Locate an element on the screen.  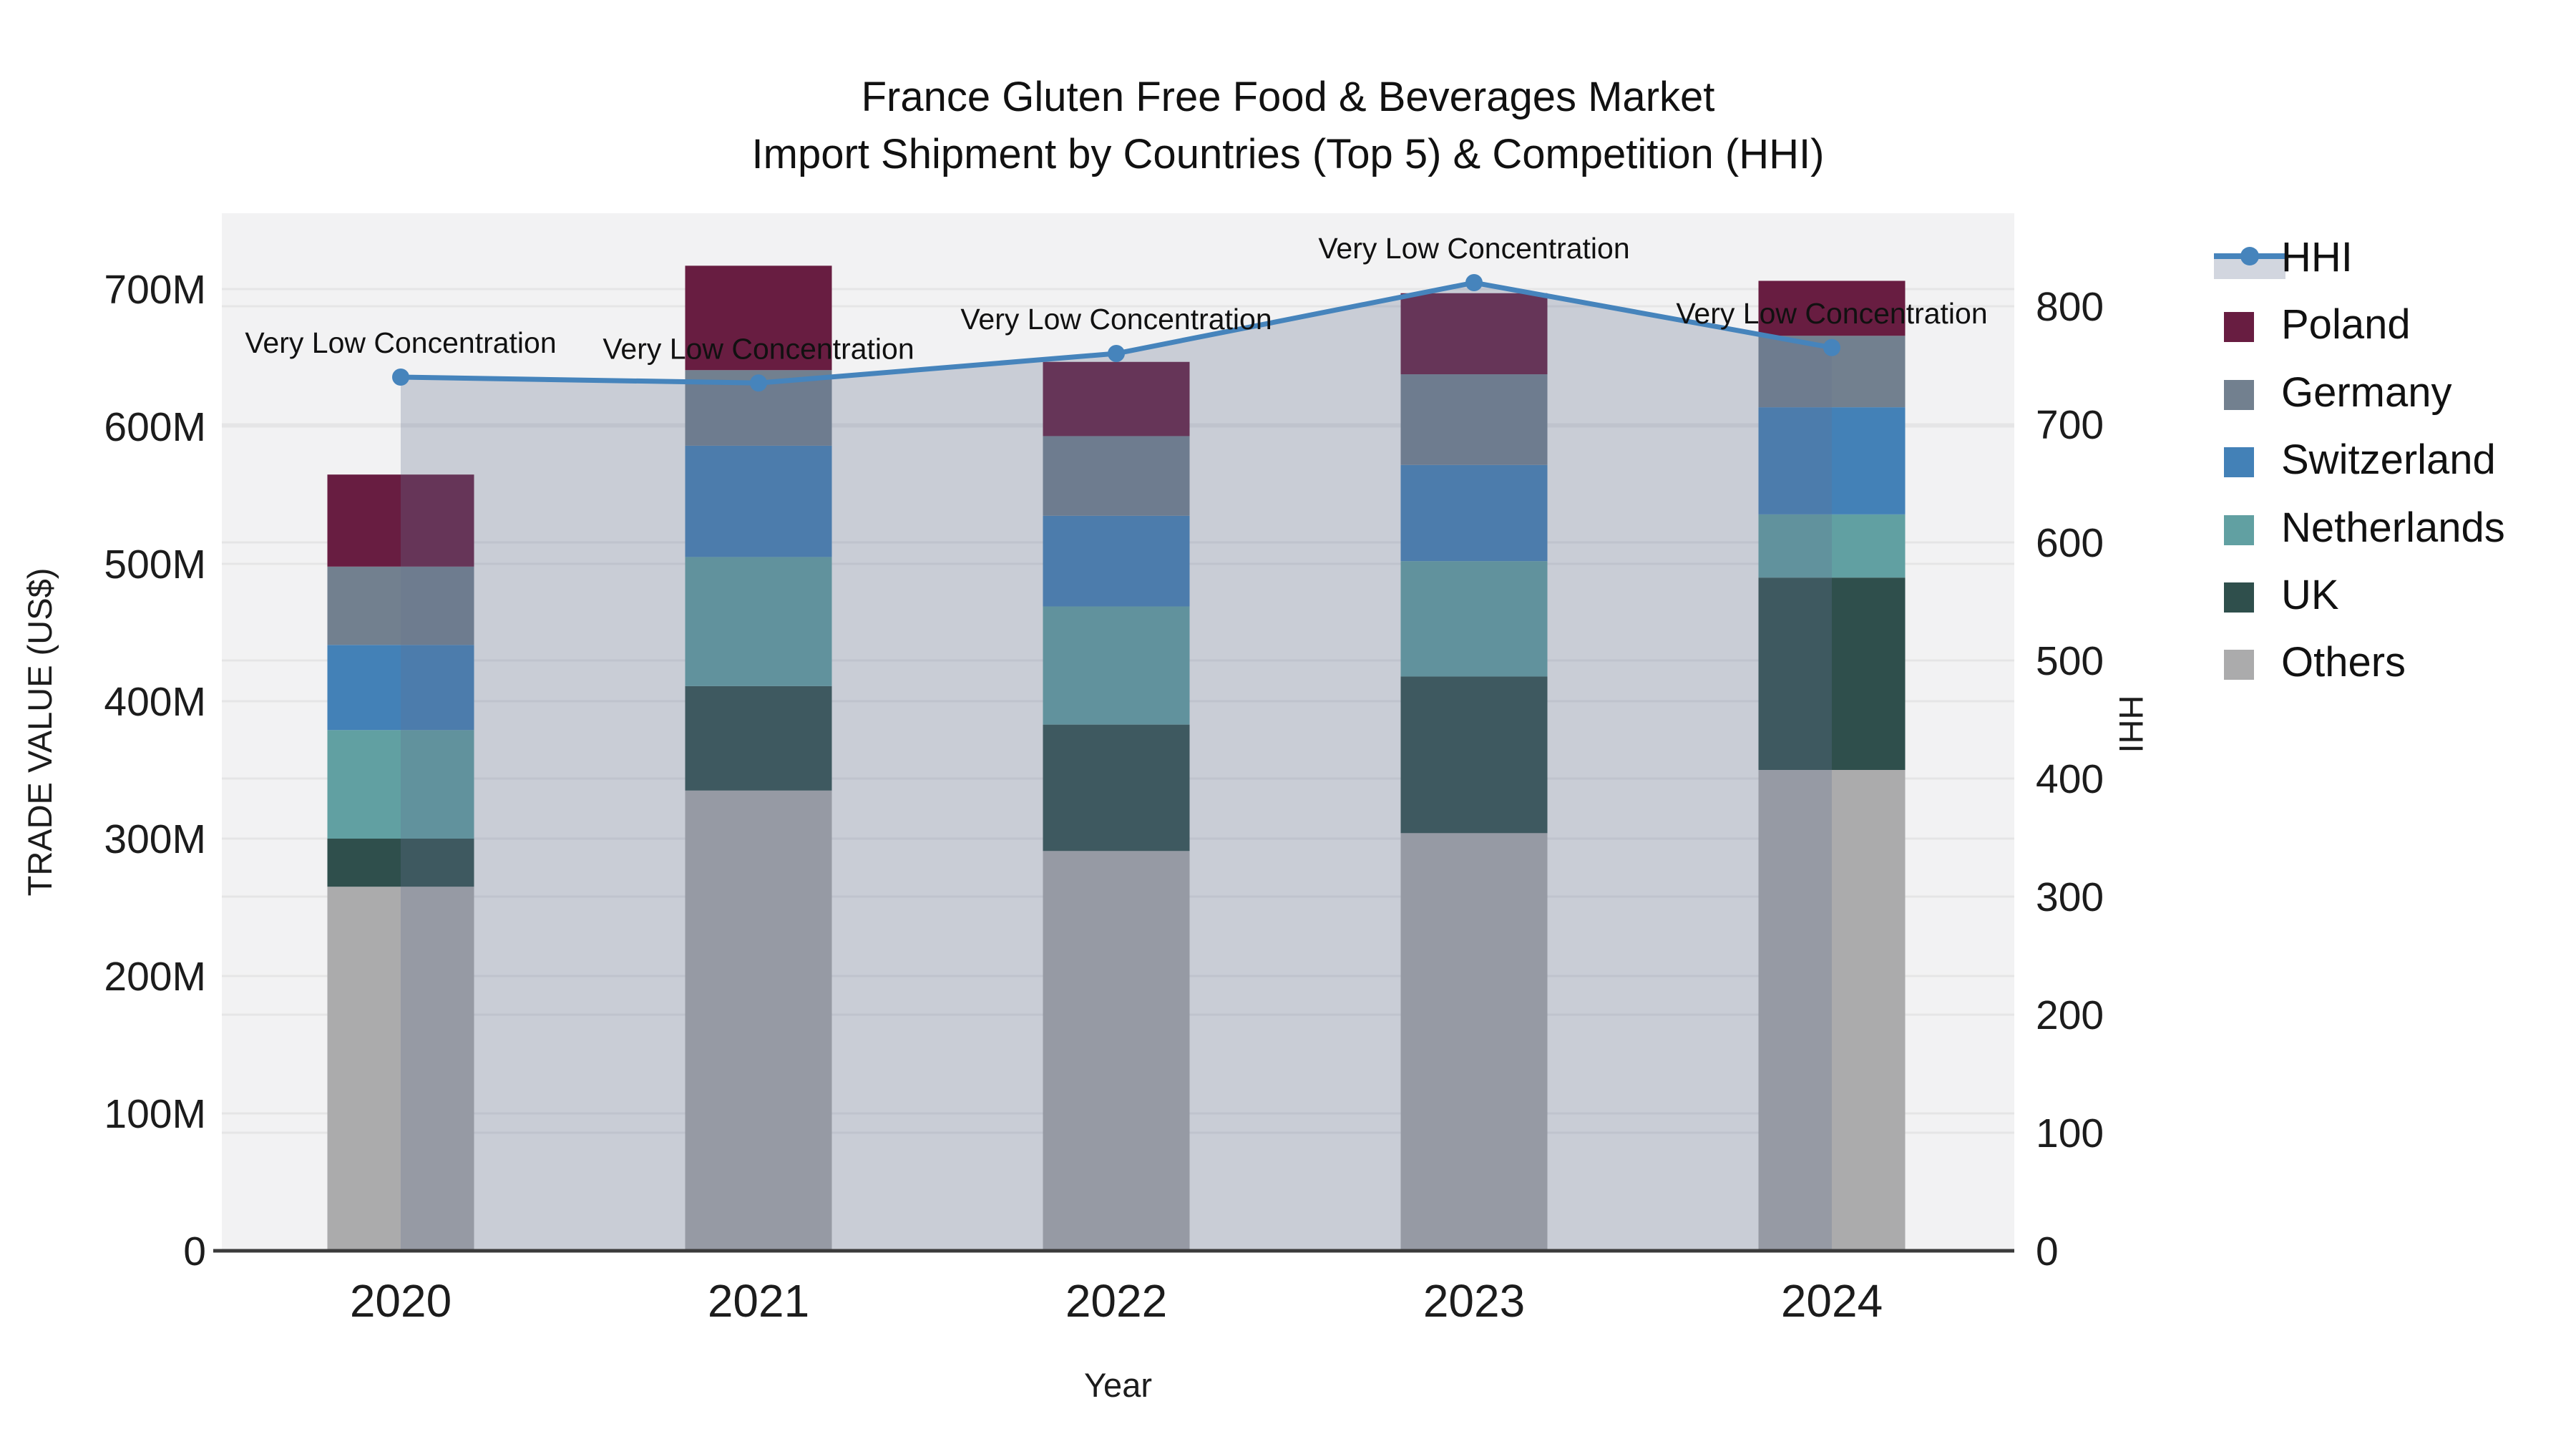
bar-segment-2023-poland is located at coordinates (1474, 334).